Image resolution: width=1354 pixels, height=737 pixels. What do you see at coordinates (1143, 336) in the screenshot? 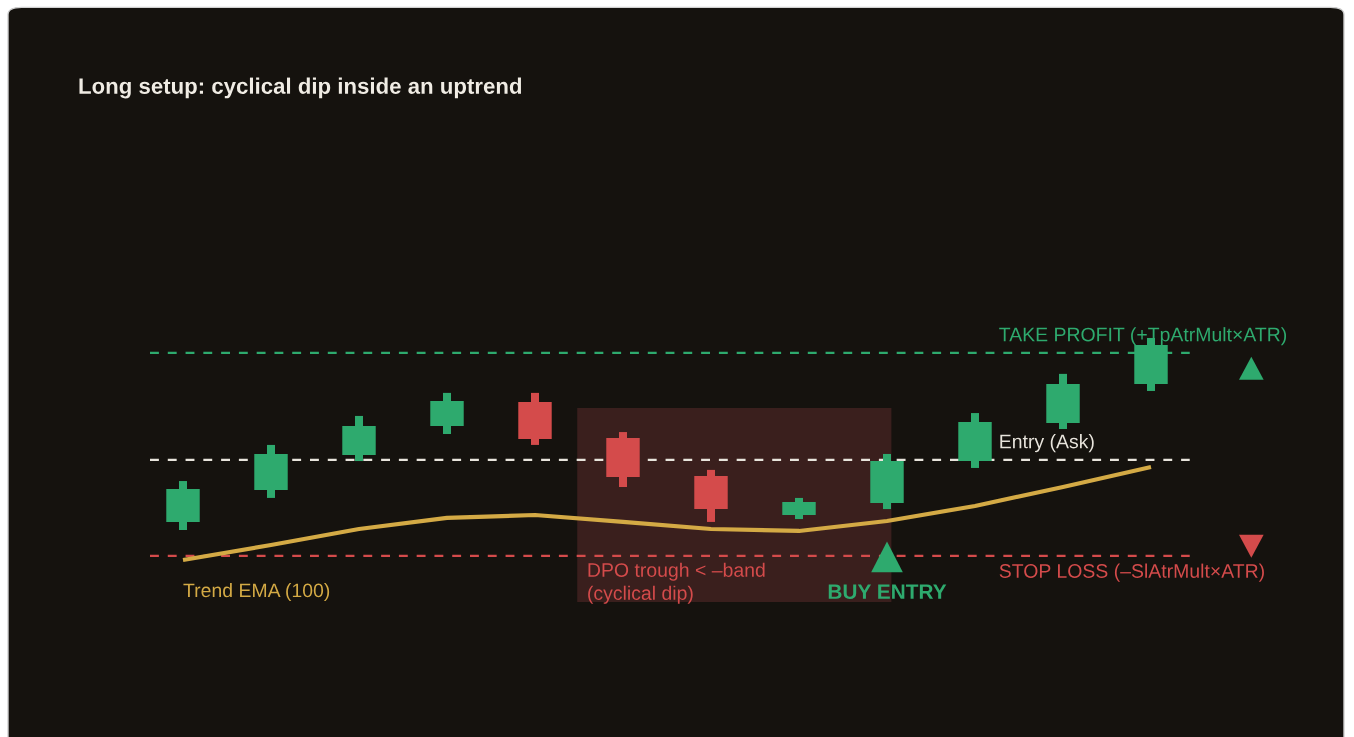
I see `ref-line-label: TAKE PROFIT (+TpAtrMult×ATR)` at bounding box center [1143, 336].